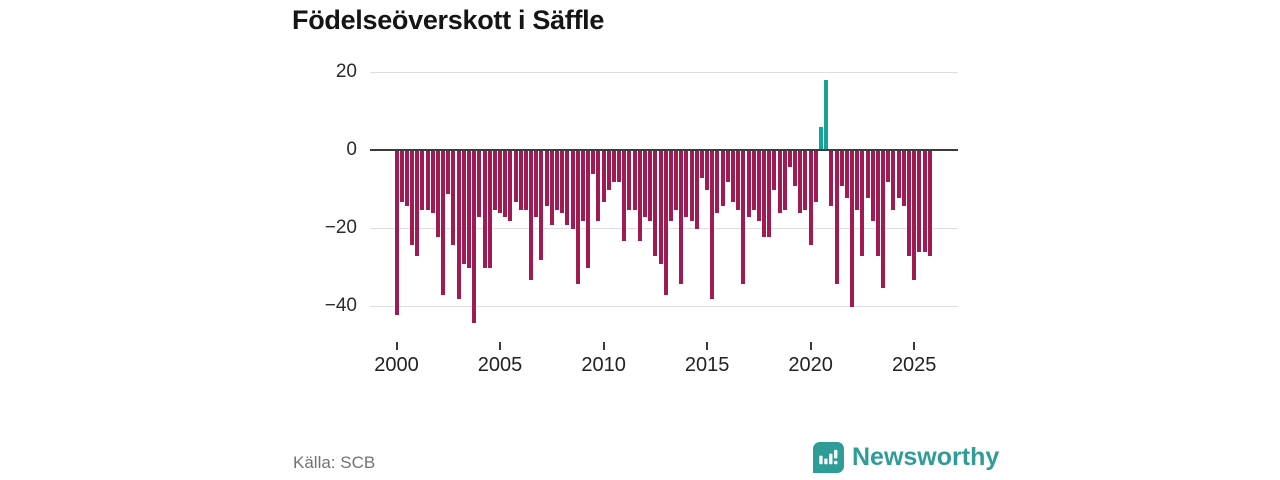 The width and height of the screenshot is (1280, 480). Describe the element at coordinates (926, 457) in the screenshot. I see `newsworthy-wordmark: Newsworthy` at that location.